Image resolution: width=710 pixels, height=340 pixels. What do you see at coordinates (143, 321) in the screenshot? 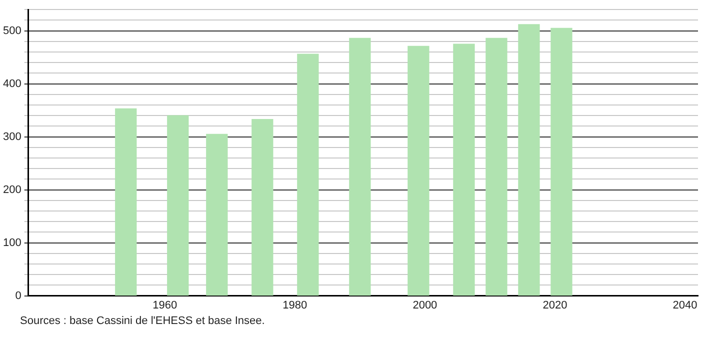
I see `source-note: Sources : base Cassini de l'EHESS et base Insee.` at bounding box center [143, 321].